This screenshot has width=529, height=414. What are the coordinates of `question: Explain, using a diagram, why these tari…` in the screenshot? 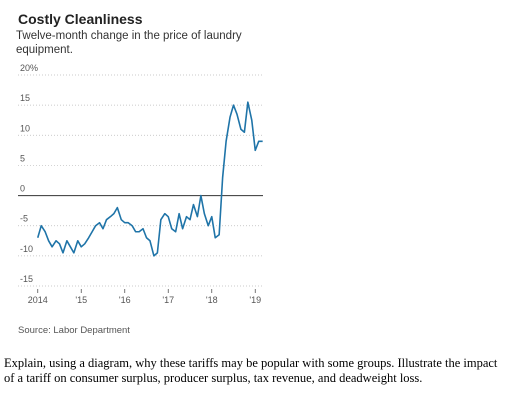 It's located at (251, 370).